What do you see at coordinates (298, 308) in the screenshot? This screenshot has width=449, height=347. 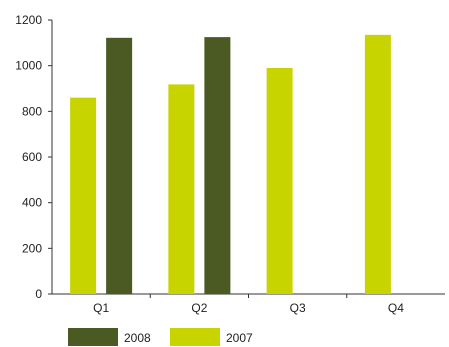 I see `x-tick-label: Q3` at bounding box center [298, 308].